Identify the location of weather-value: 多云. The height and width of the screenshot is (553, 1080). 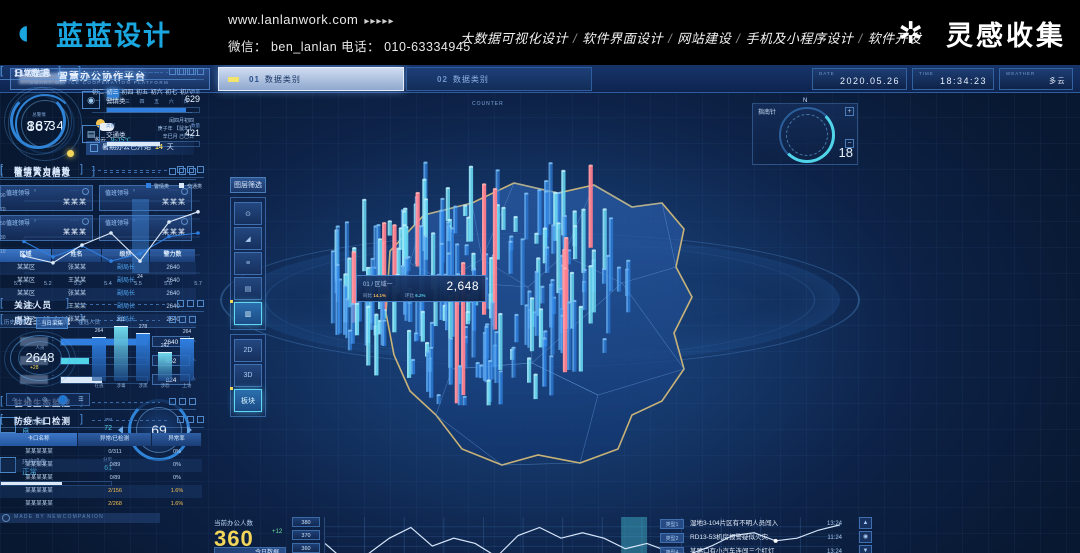
(1057, 81).